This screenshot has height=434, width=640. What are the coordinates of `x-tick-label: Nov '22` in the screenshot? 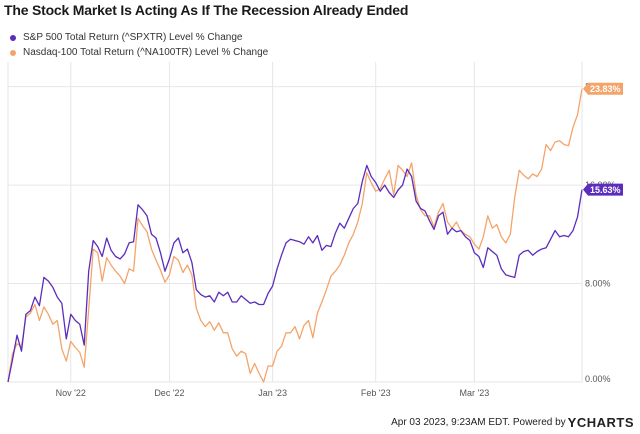 It's located at (71, 393).